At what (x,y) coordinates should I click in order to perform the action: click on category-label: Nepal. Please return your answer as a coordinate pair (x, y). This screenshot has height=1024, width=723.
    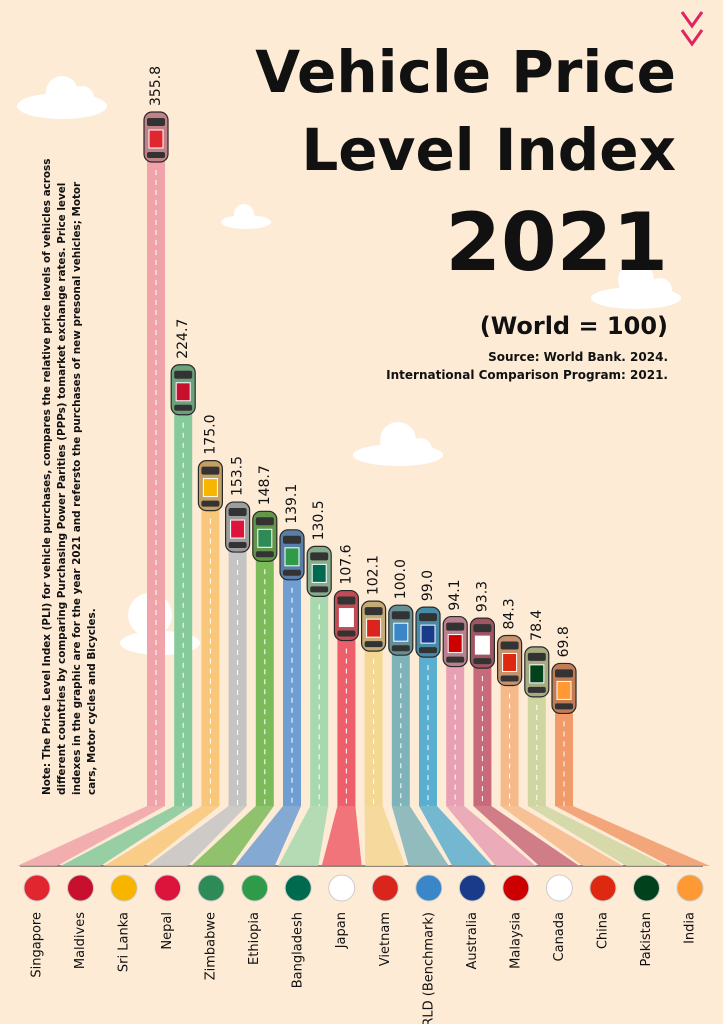
    Looking at the image, I should click on (167, 931).